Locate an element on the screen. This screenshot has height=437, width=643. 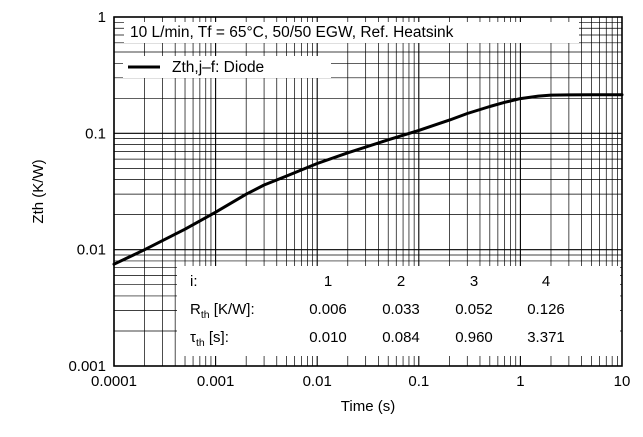
y-tick-label: 1 is located at coordinates (102, 17).